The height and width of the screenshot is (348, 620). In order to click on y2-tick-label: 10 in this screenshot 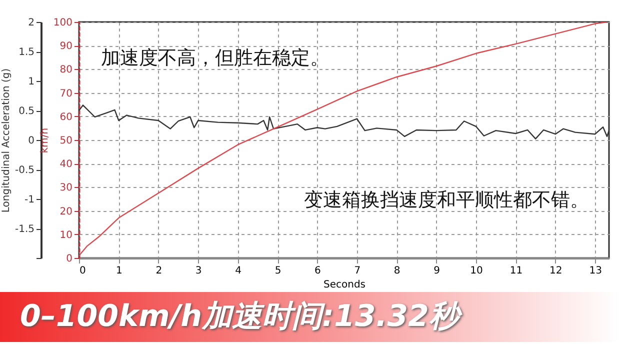, I will do `click(66, 235)`.